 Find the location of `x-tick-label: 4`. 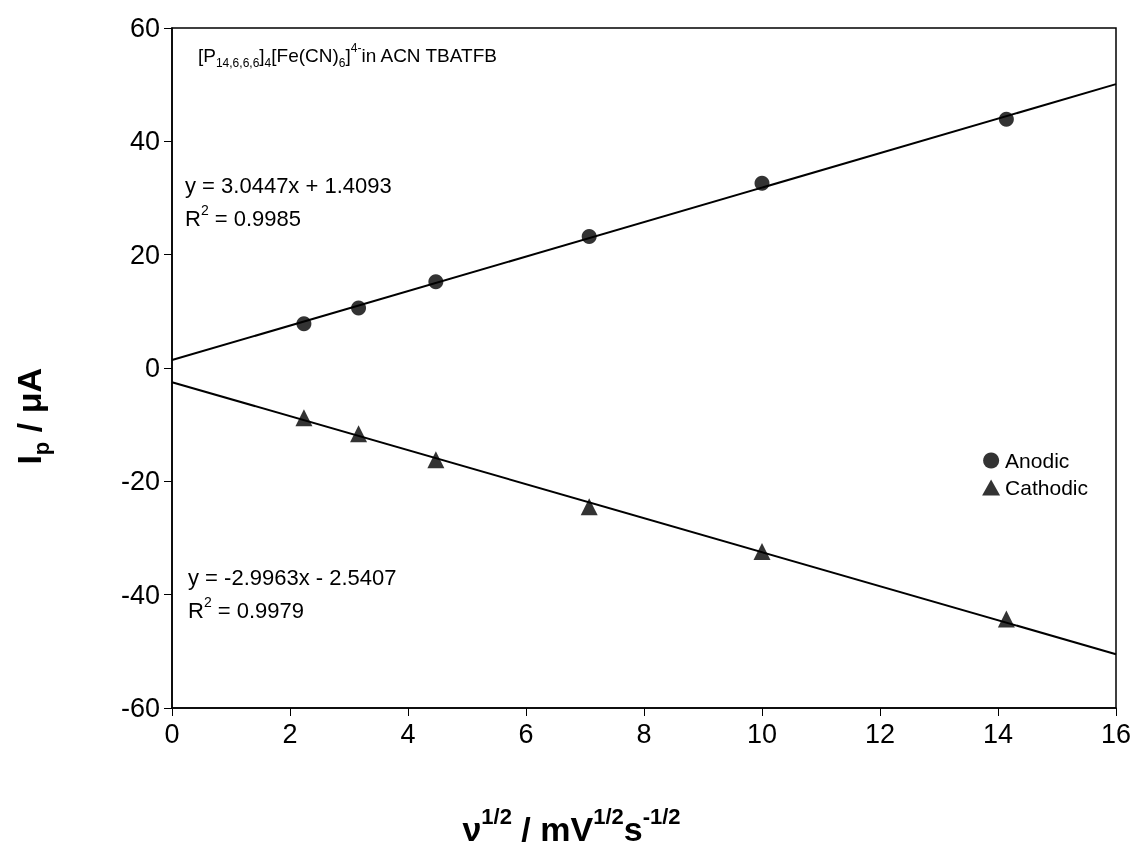

x-tick-label: 4 is located at coordinates (408, 733).